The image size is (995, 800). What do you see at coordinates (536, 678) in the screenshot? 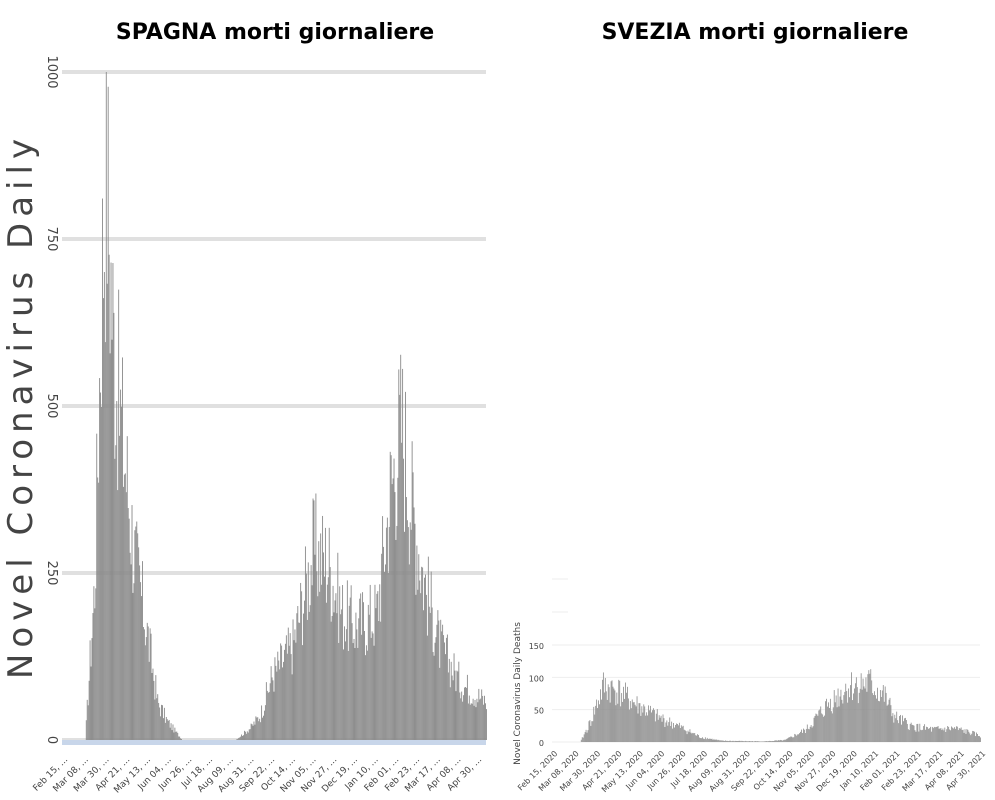
I see `y-tick-label: 100` at bounding box center [536, 678].